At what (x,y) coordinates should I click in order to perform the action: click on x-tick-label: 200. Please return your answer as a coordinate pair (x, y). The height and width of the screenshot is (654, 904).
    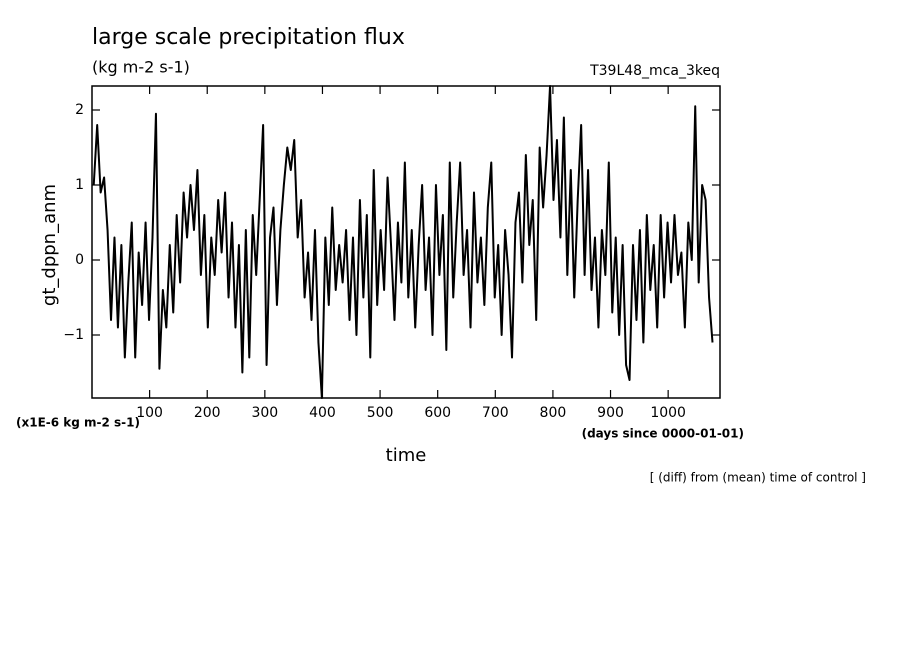
    Looking at the image, I should click on (207, 413).